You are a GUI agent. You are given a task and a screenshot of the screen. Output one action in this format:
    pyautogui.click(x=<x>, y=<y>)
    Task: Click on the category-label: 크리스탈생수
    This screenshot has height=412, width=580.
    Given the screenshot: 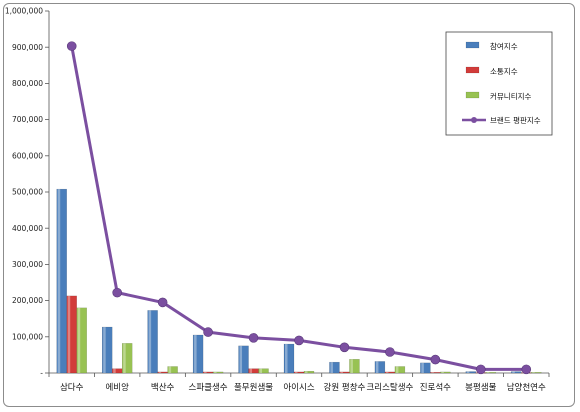 What is the action you would take?
    pyautogui.click(x=389, y=387)
    